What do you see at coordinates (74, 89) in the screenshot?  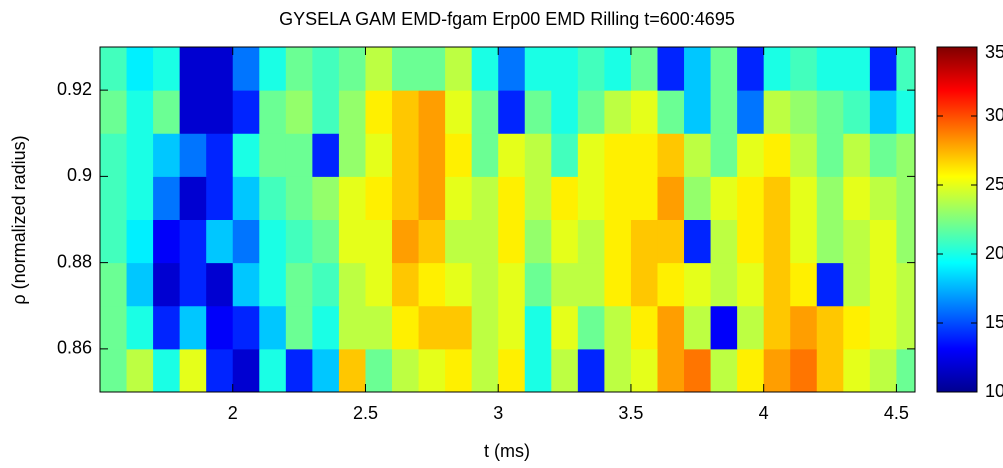 I see `y-tick-label: 0.92` at bounding box center [74, 89].